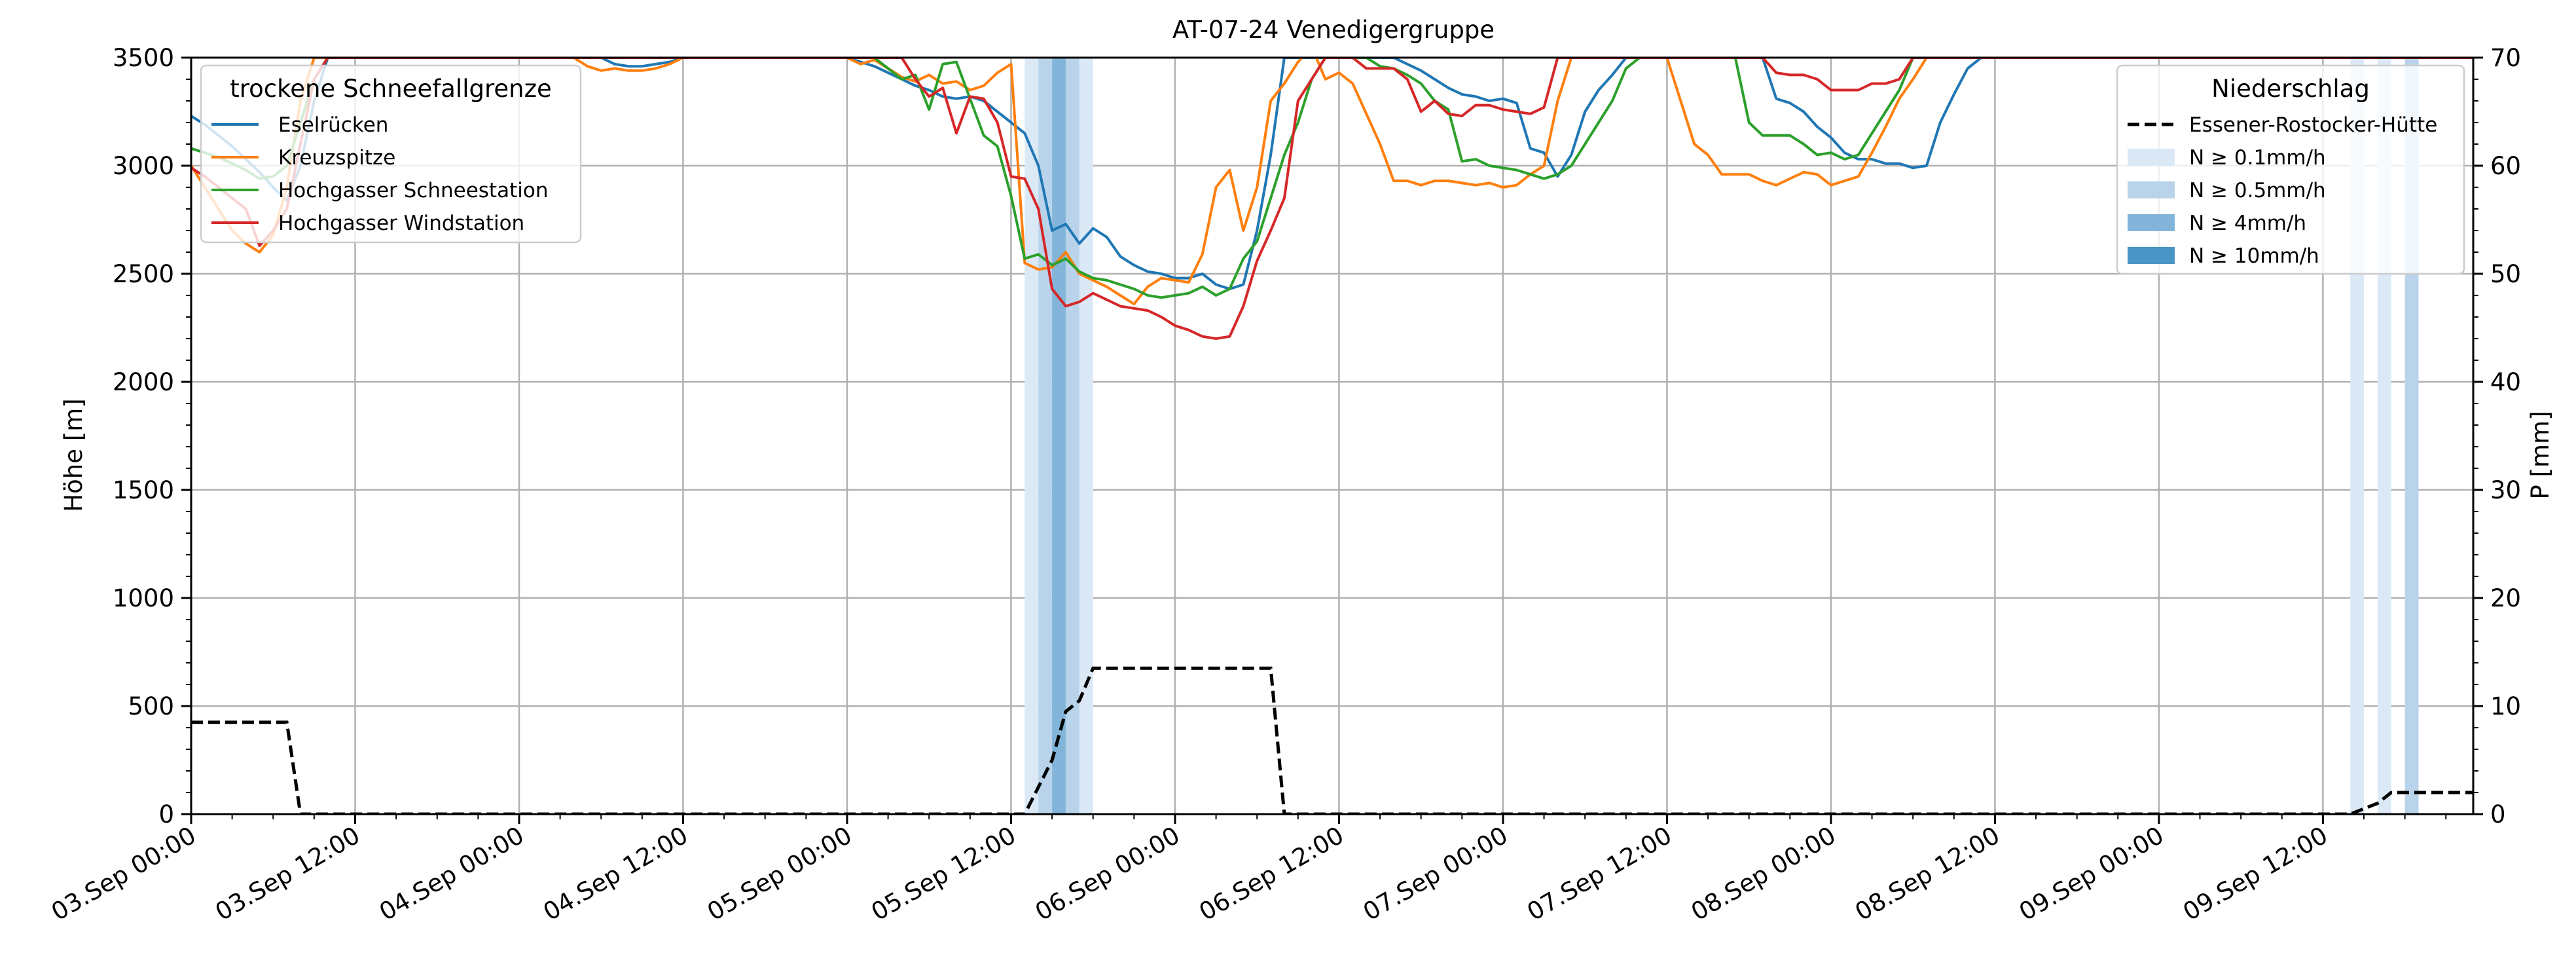 This screenshot has width=2576, height=970. Describe the element at coordinates (2498, 814) in the screenshot. I see `y-tick-label-right: 0` at that location.